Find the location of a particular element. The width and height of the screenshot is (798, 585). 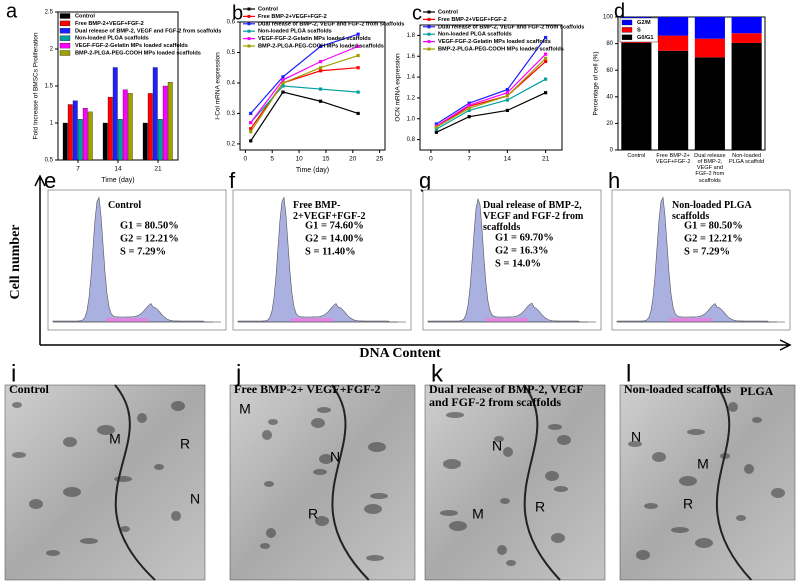

y-tick-label: 1.4 is located at coordinates (411, 78).